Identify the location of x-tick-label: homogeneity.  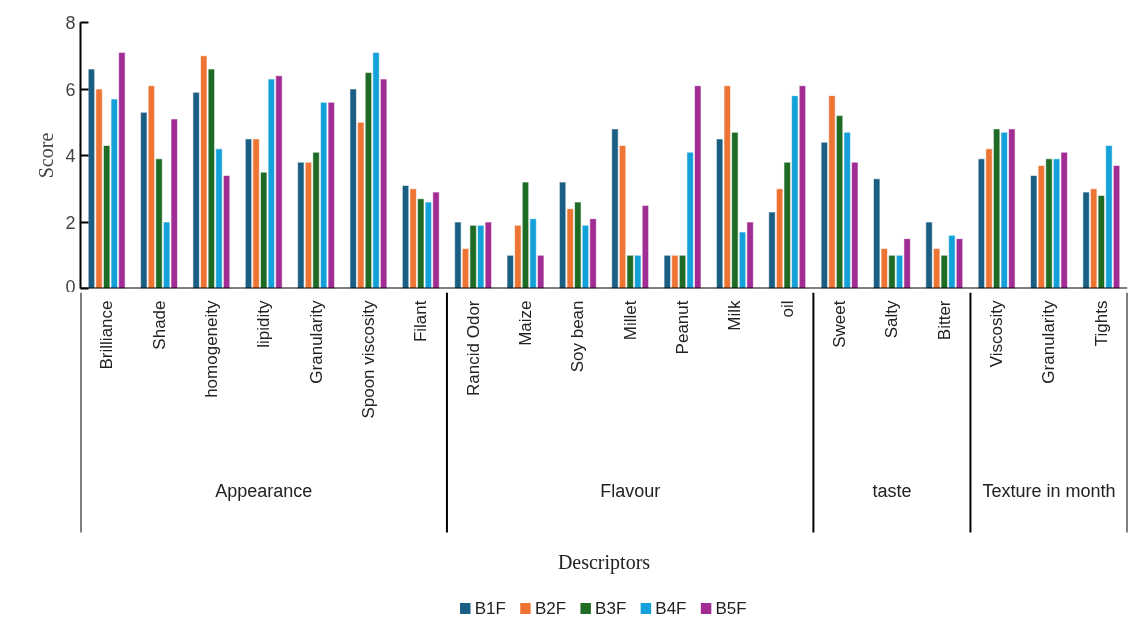
(211, 349).